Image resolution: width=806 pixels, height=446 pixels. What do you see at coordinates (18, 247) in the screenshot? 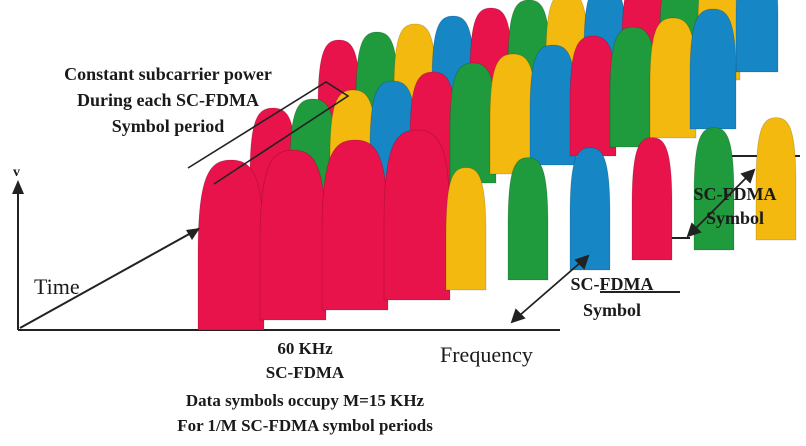
I see `vertical-axis: v` at bounding box center [18, 247].